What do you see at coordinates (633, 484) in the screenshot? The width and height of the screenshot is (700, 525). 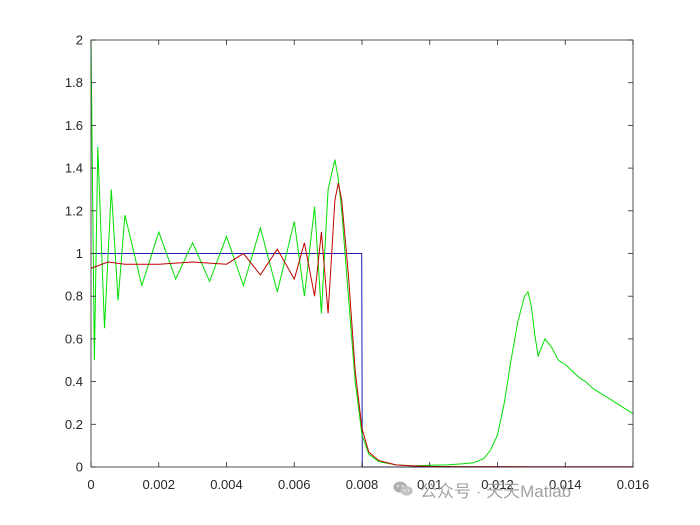 I see `x-tick-label: 0.016` at bounding box center [633, 484].